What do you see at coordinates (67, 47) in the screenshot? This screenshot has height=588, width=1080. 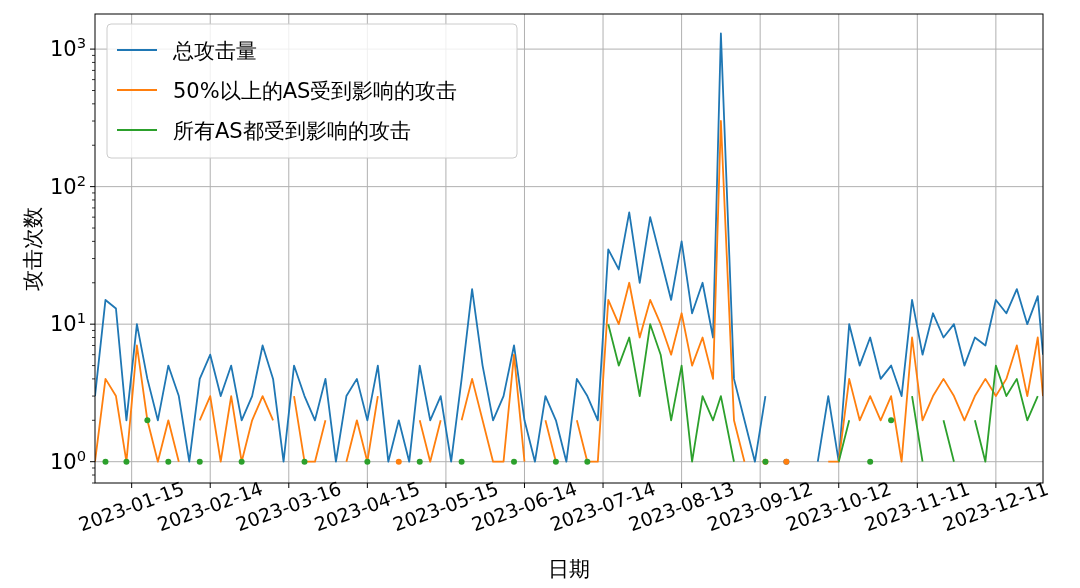 I see `y-tick-label: 10$^{3}$` at bounding box center [67, 47].